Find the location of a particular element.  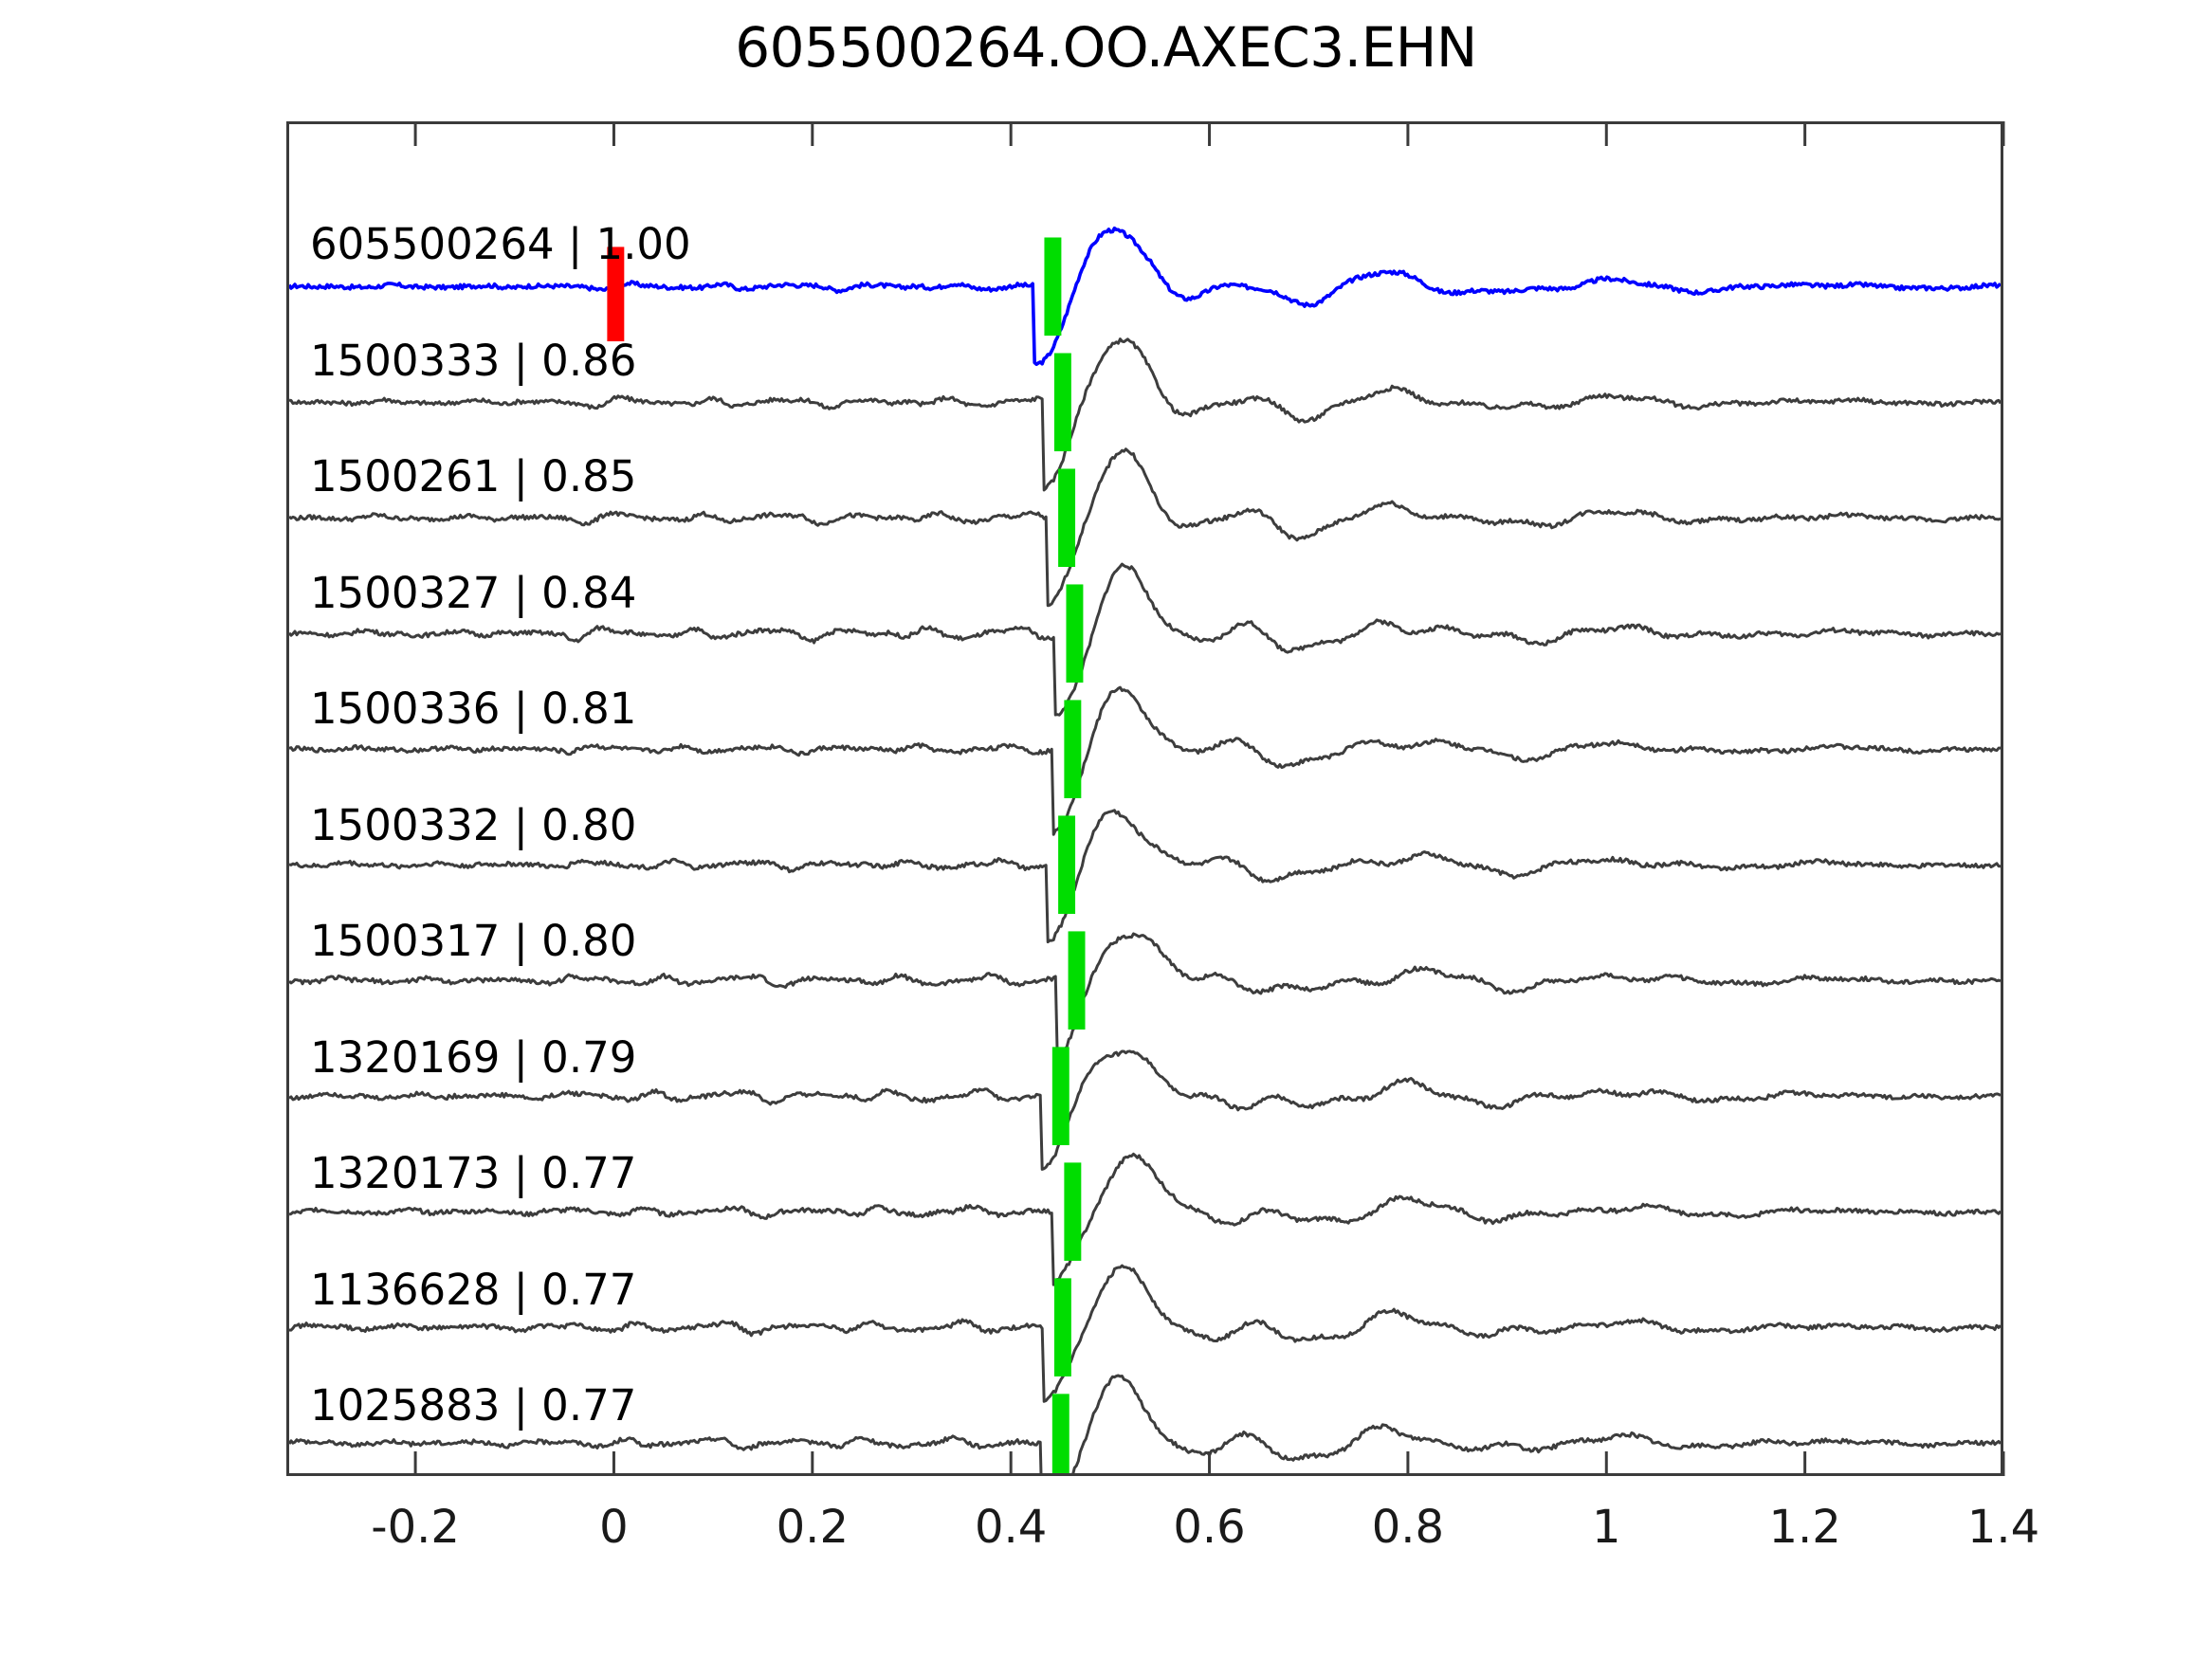

x-tick-label: 0.2 is located at coordinates (812, 1527).